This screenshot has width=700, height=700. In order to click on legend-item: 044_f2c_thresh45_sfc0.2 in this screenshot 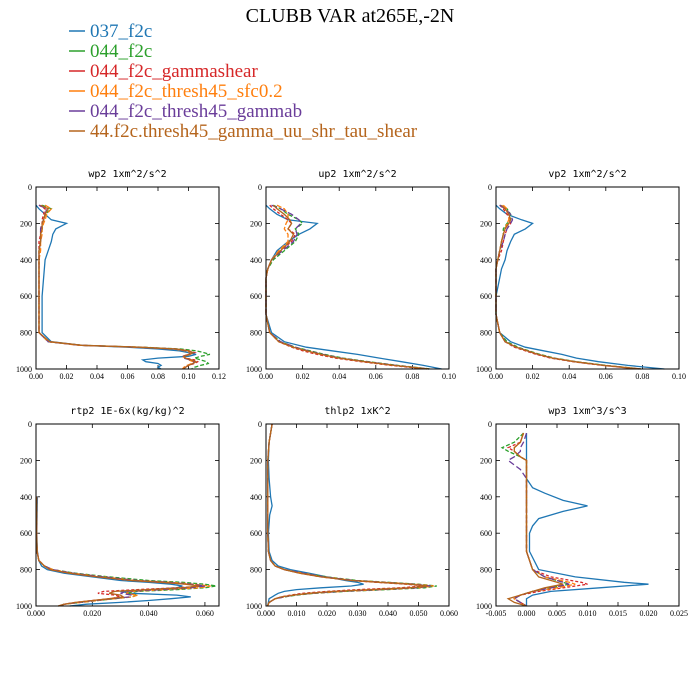, I will do `click(176, 91)`.